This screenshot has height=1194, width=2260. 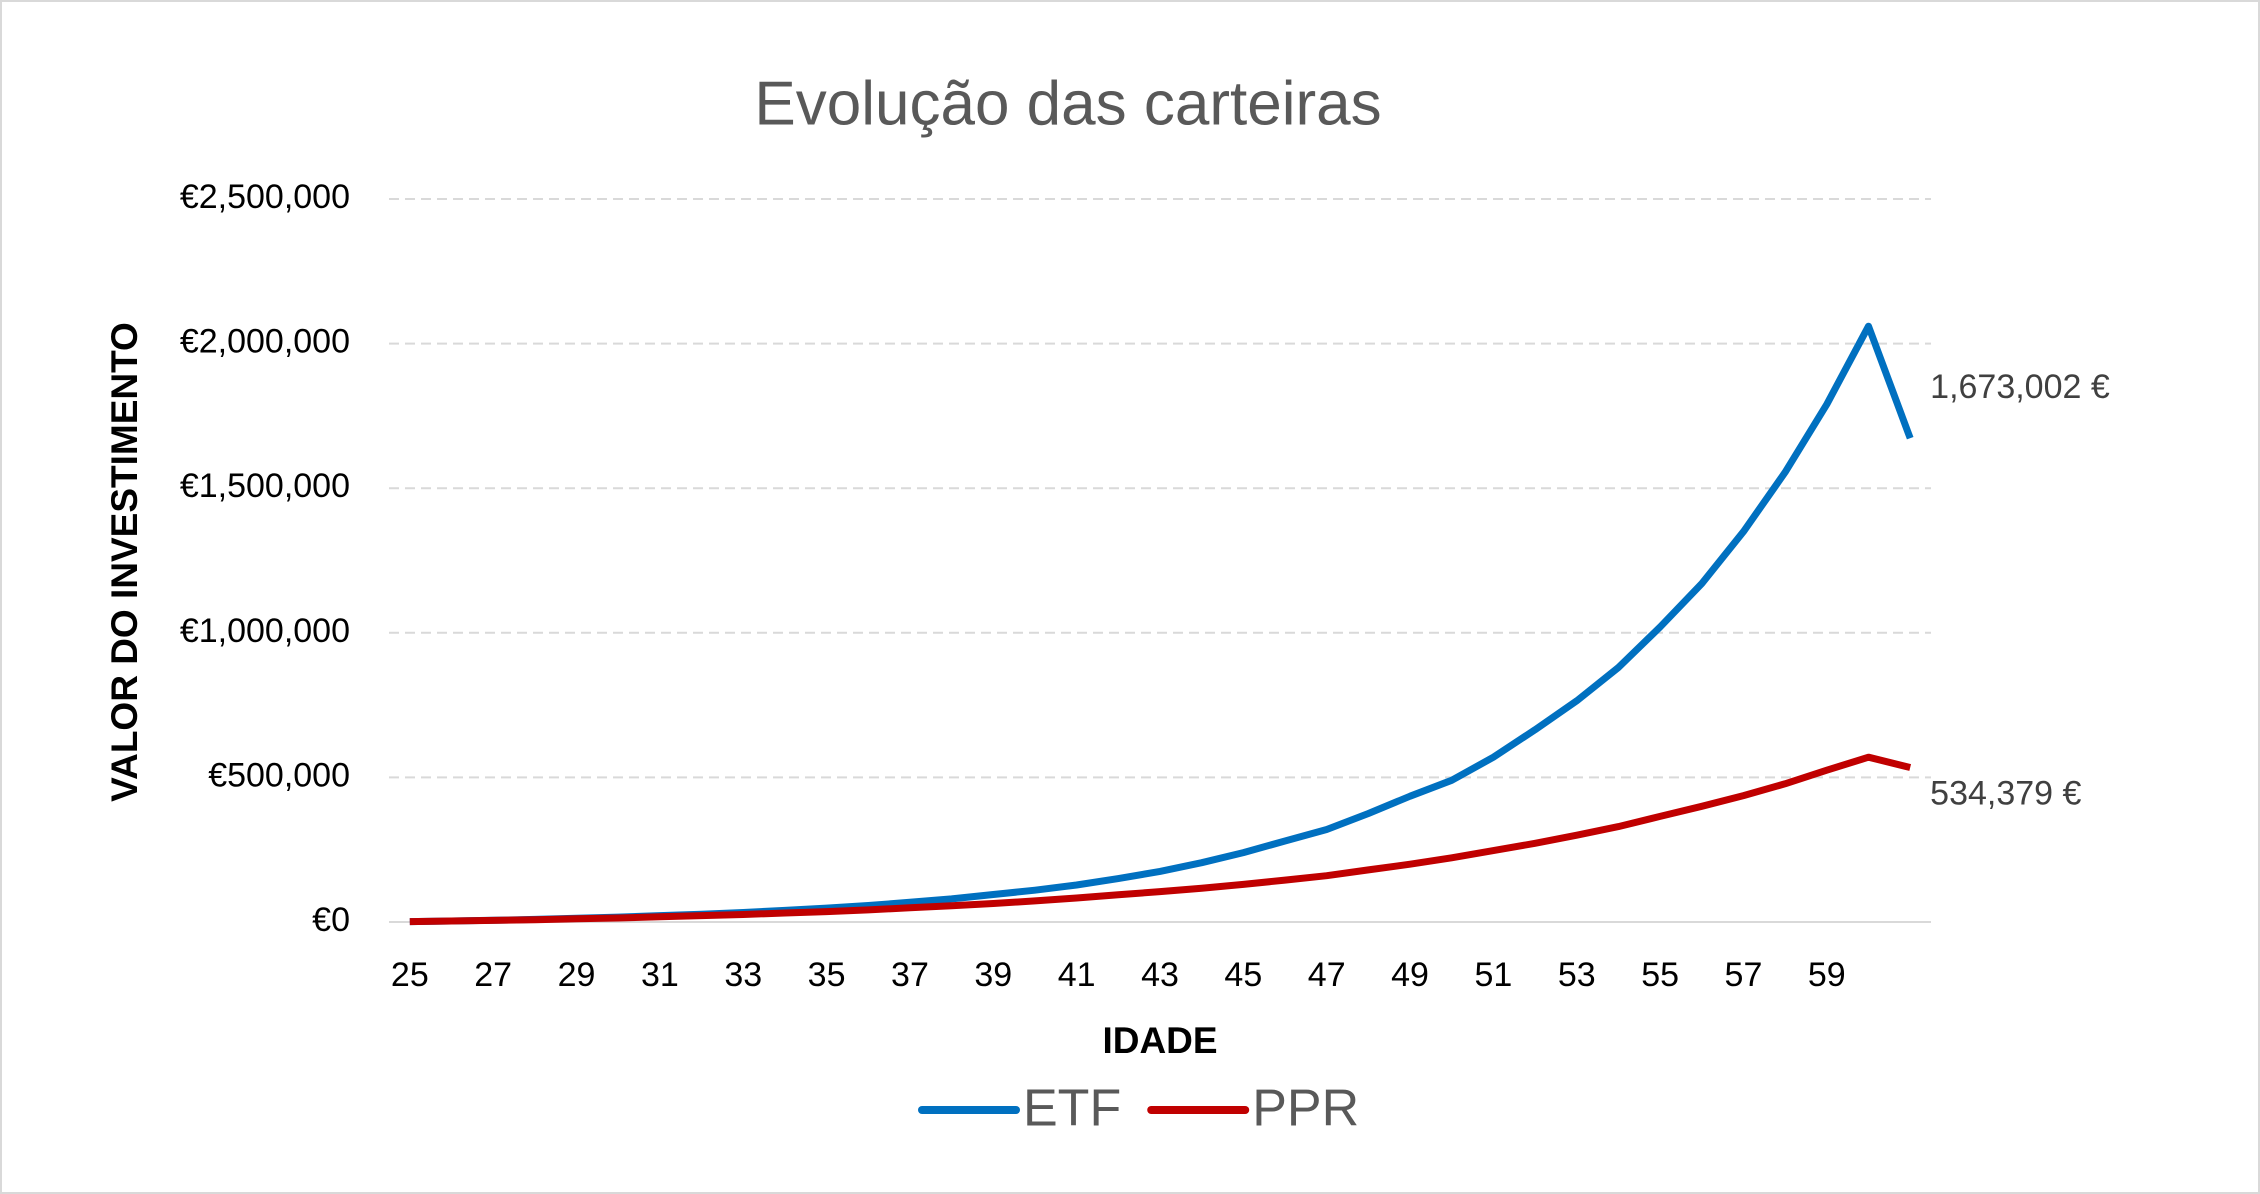 What do you see at coordinates (1077, 975) in the screenshot?
I see `x-tick-label: 41` at bounding box center [1077, 975].